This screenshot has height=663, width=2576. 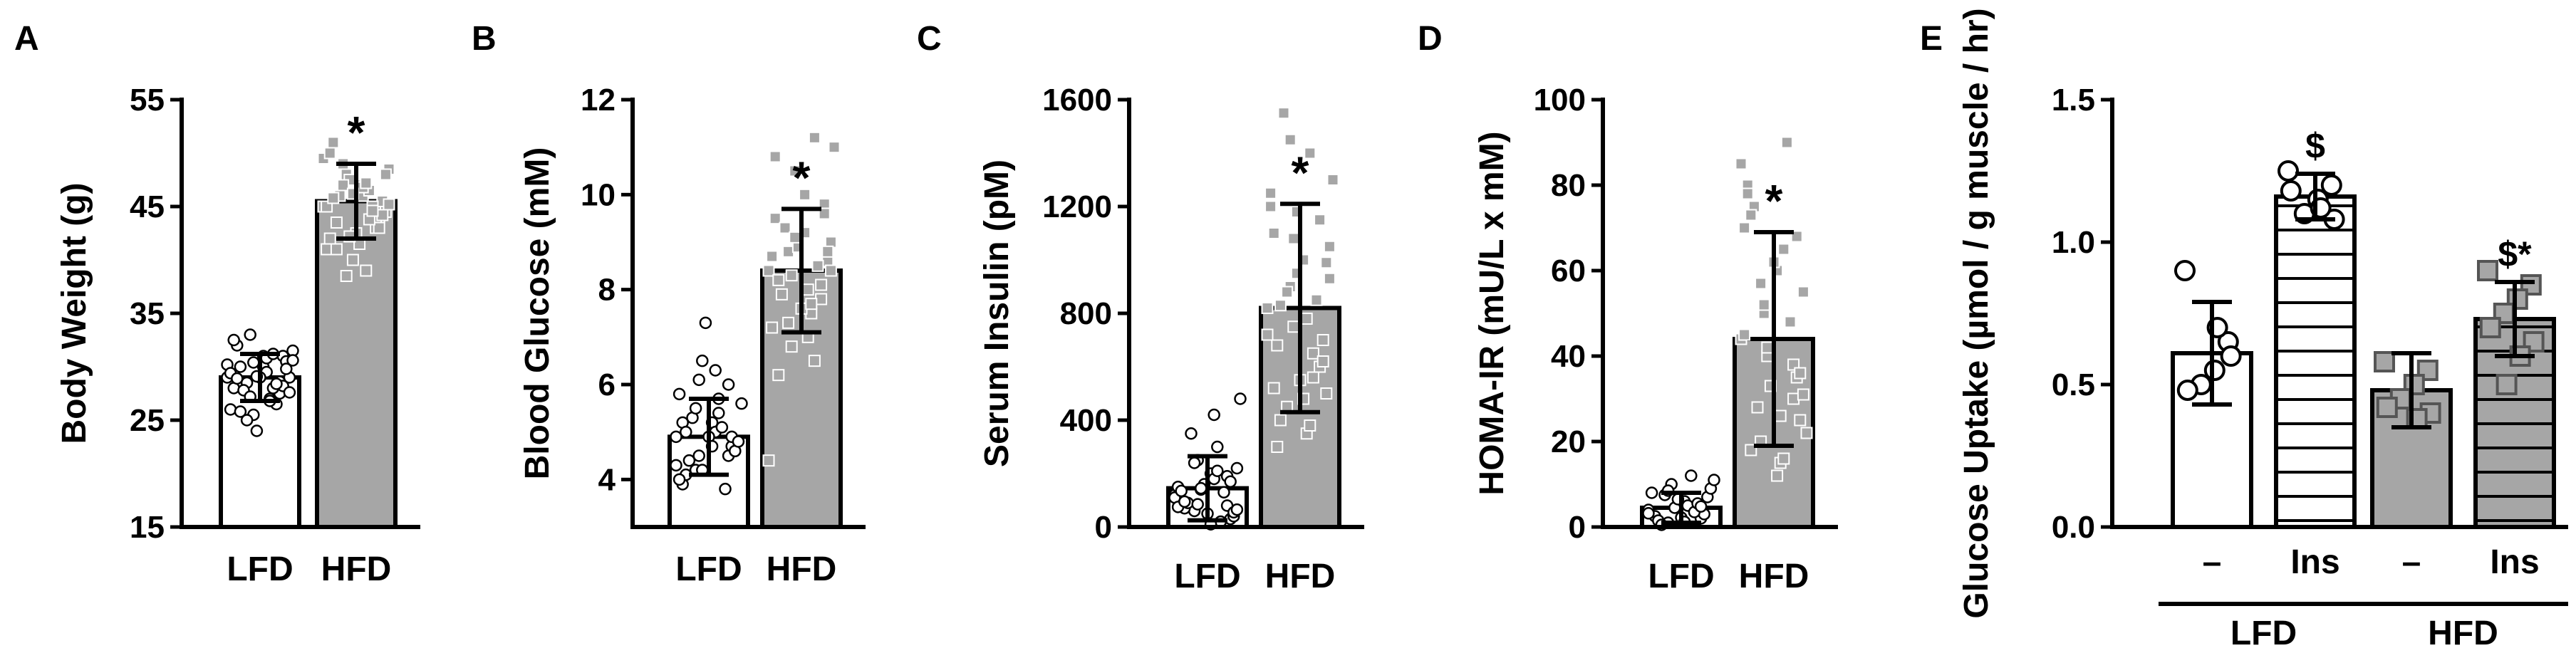 What do you see at coordinates (1430, 39) in the screenshot?
I see `panel-label-d: D` at bounding box center [1430, 39].